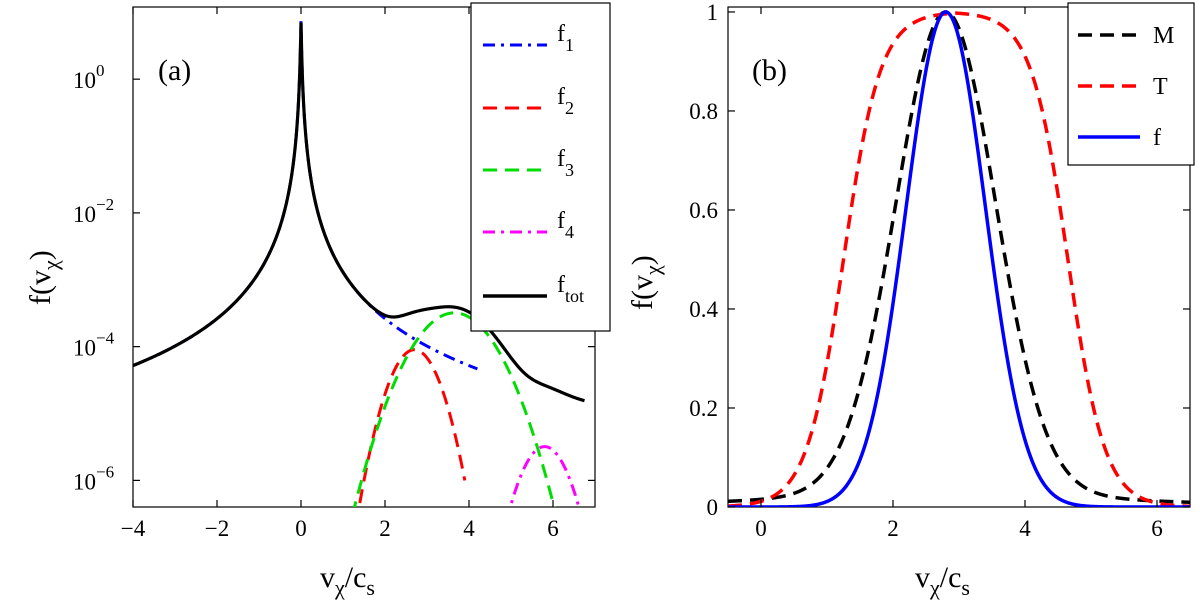  I want to click on legend-label-f_tot: ftot, so click(570, 289).